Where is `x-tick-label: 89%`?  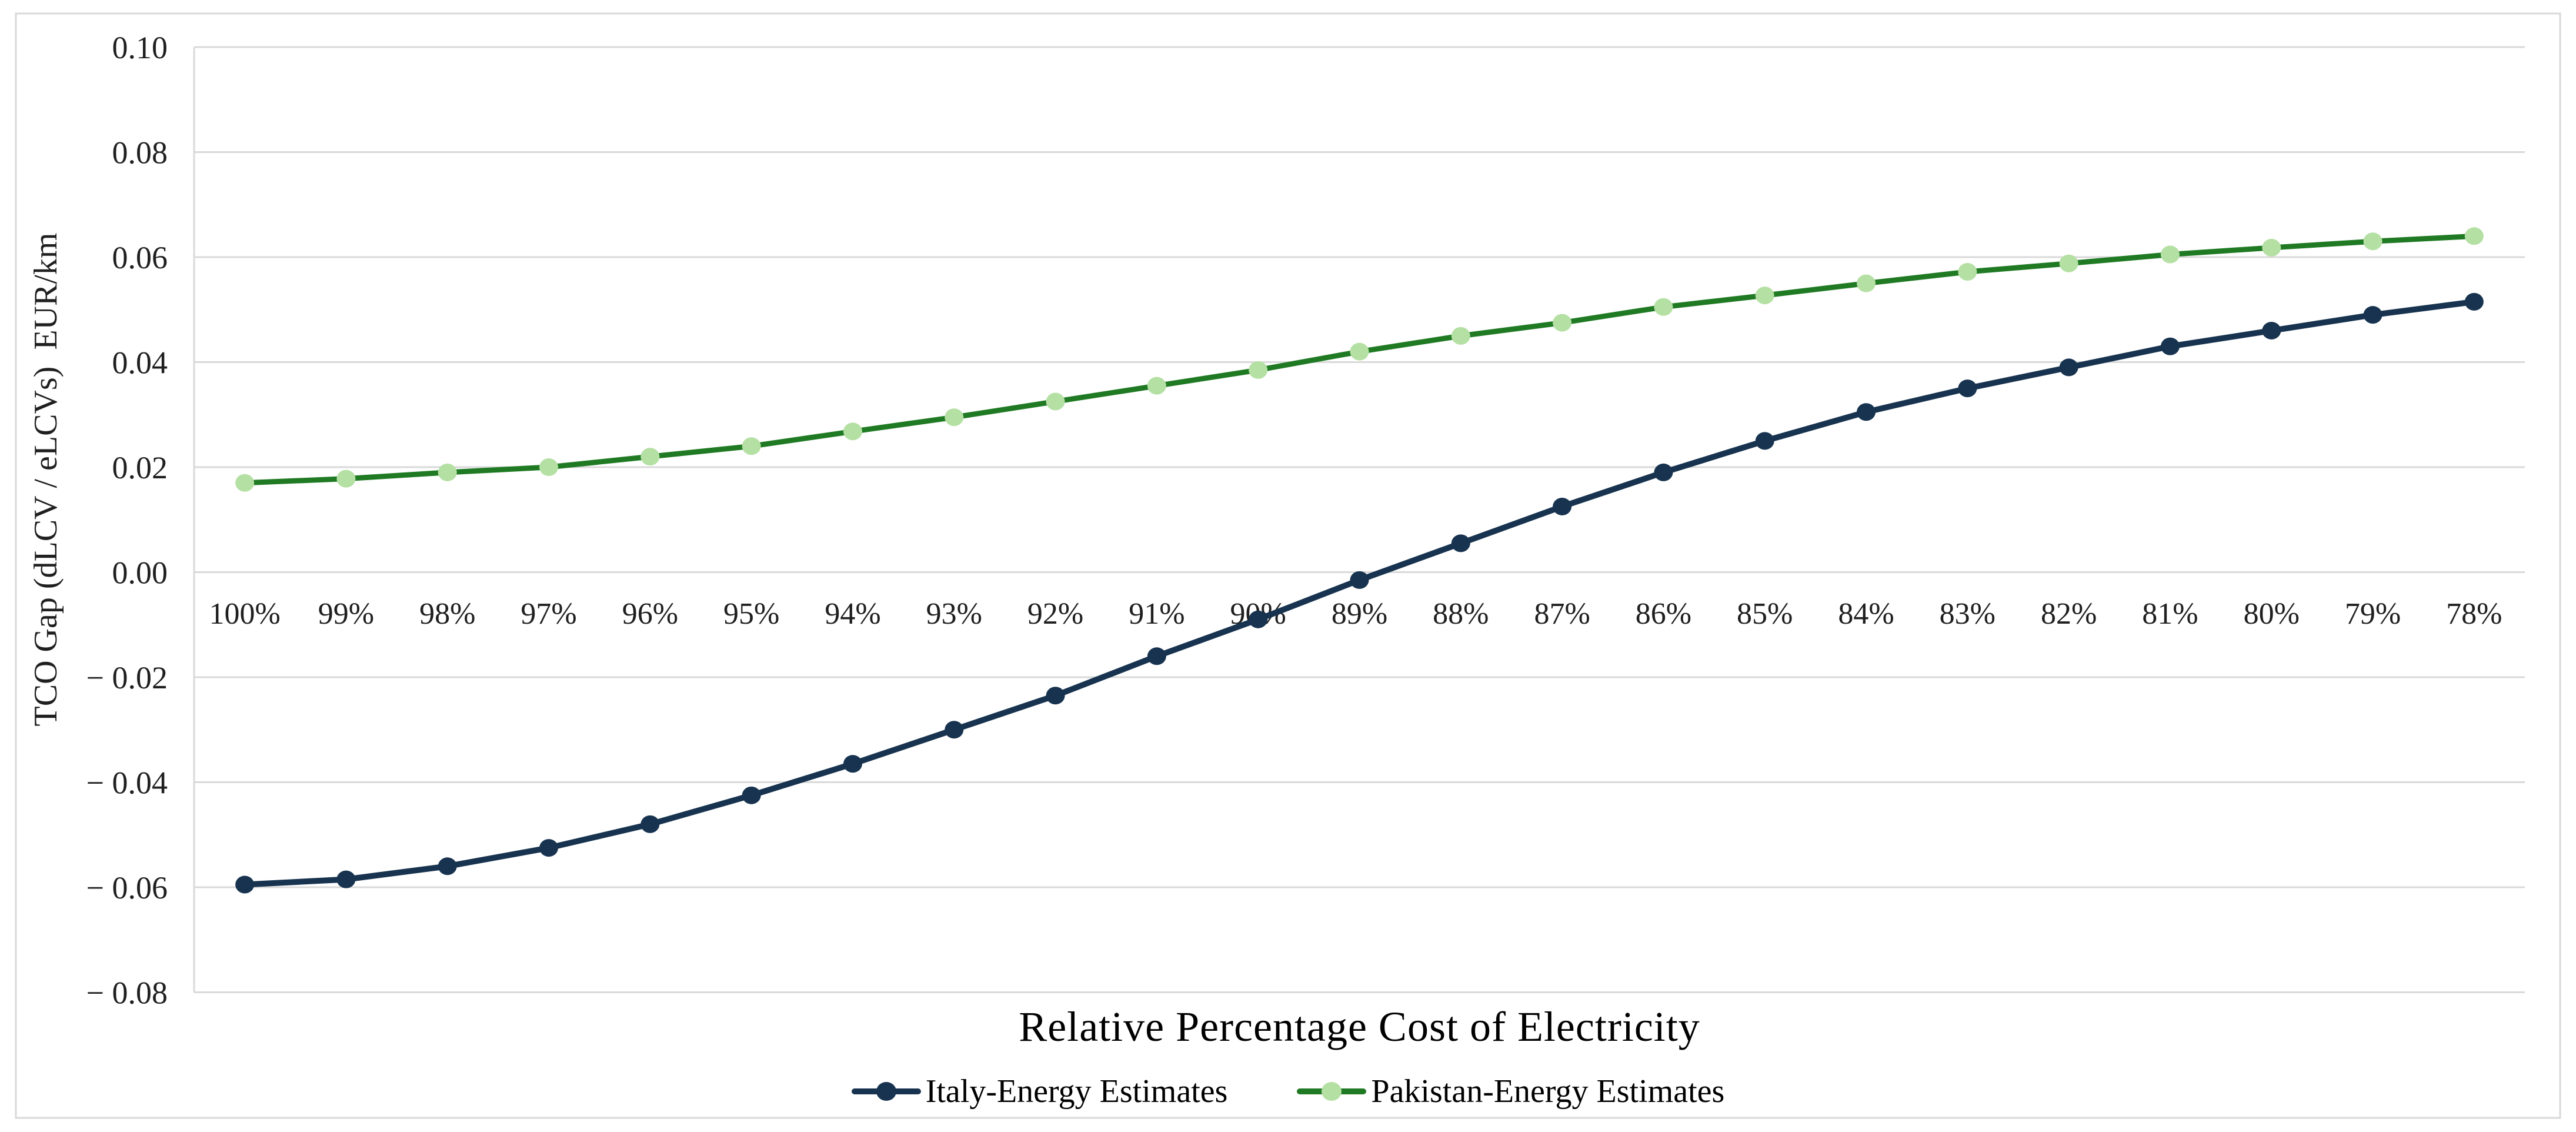
x-tick-label: 89% is located at coordinates (1359, 614).